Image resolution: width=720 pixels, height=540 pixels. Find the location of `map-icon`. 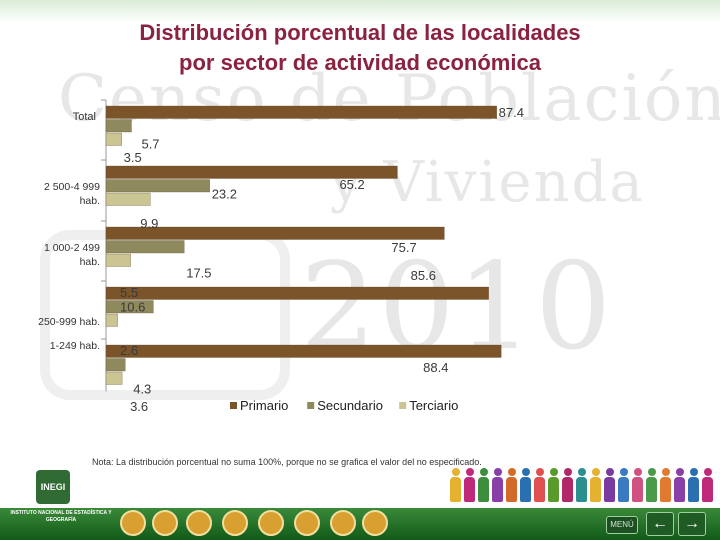

map-icon is located at coordinates (343, 523).